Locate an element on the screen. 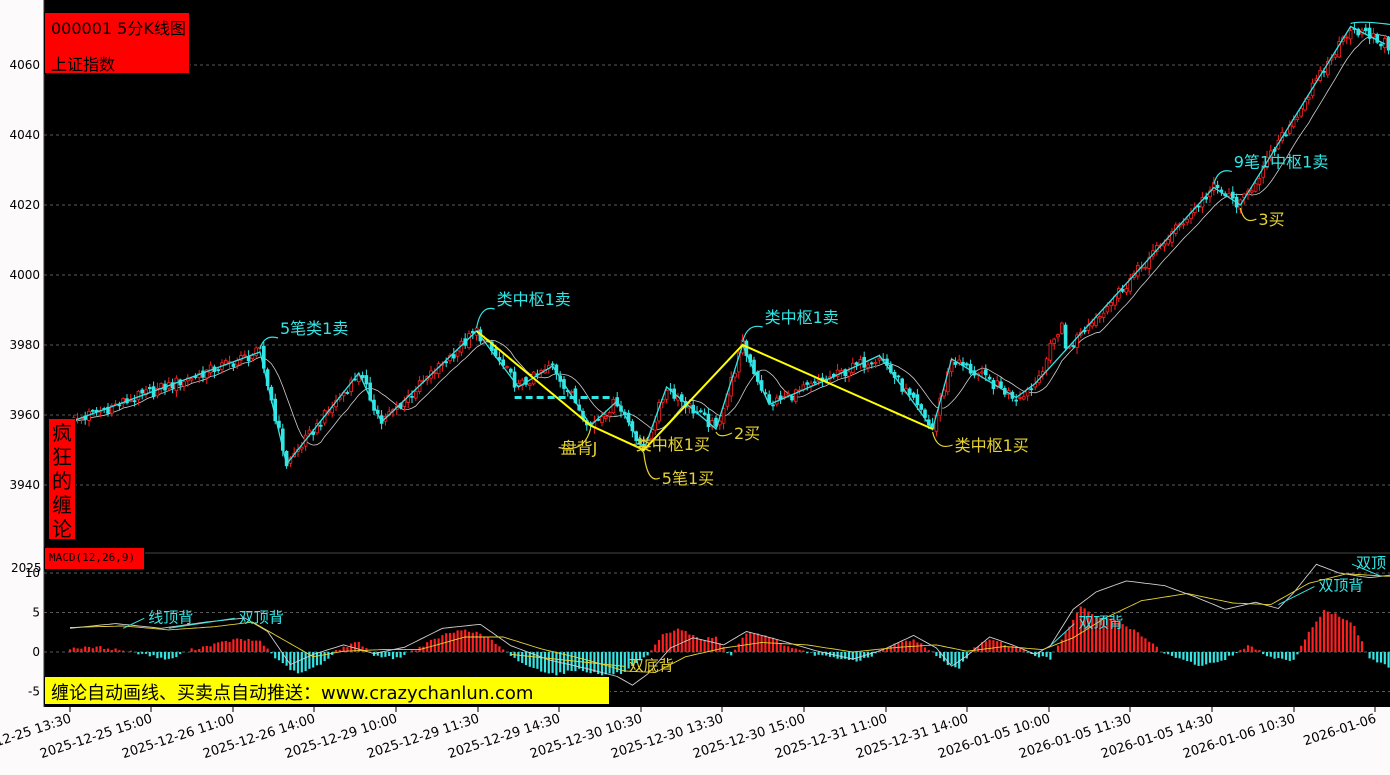  macd-annotation-label: 双底背 is located at coordinates (651, 665).